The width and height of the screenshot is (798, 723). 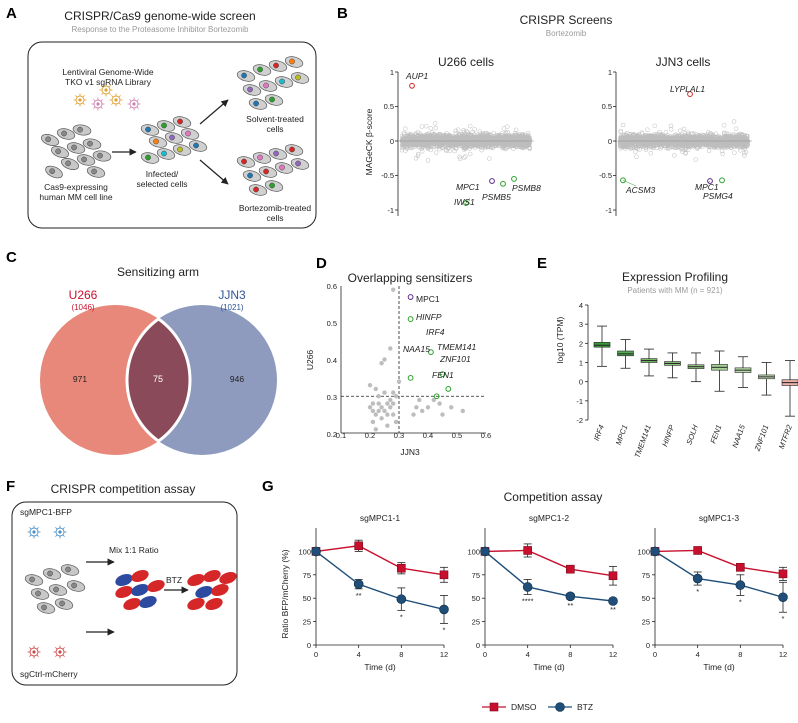 I want to click on panel-g-title: Competition assay, so click(x=553, y=497).